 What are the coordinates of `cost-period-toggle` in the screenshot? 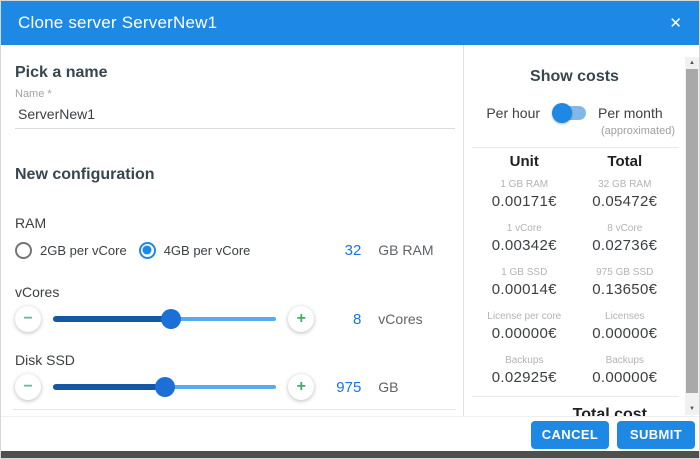 It's located at (569, 113).